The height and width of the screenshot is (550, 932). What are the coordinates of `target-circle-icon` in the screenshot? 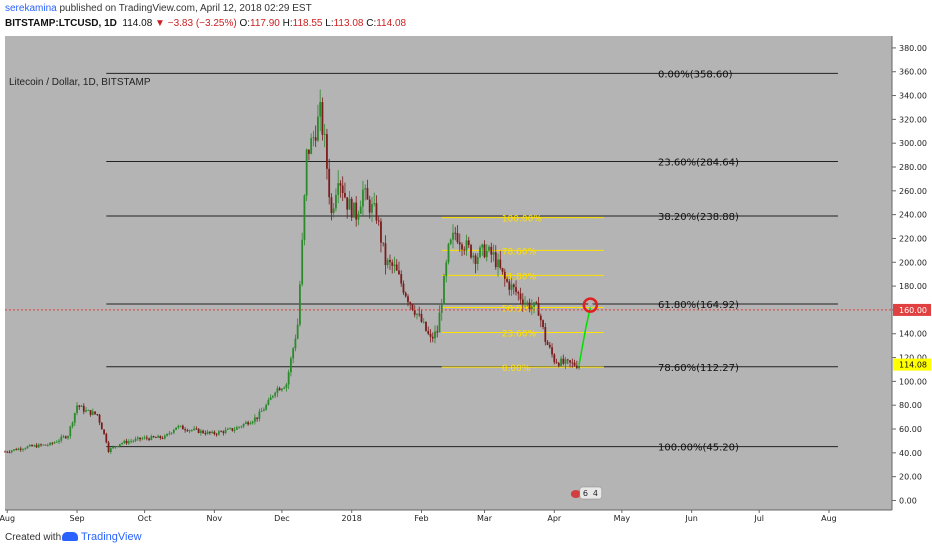 It's located at (590, 305).